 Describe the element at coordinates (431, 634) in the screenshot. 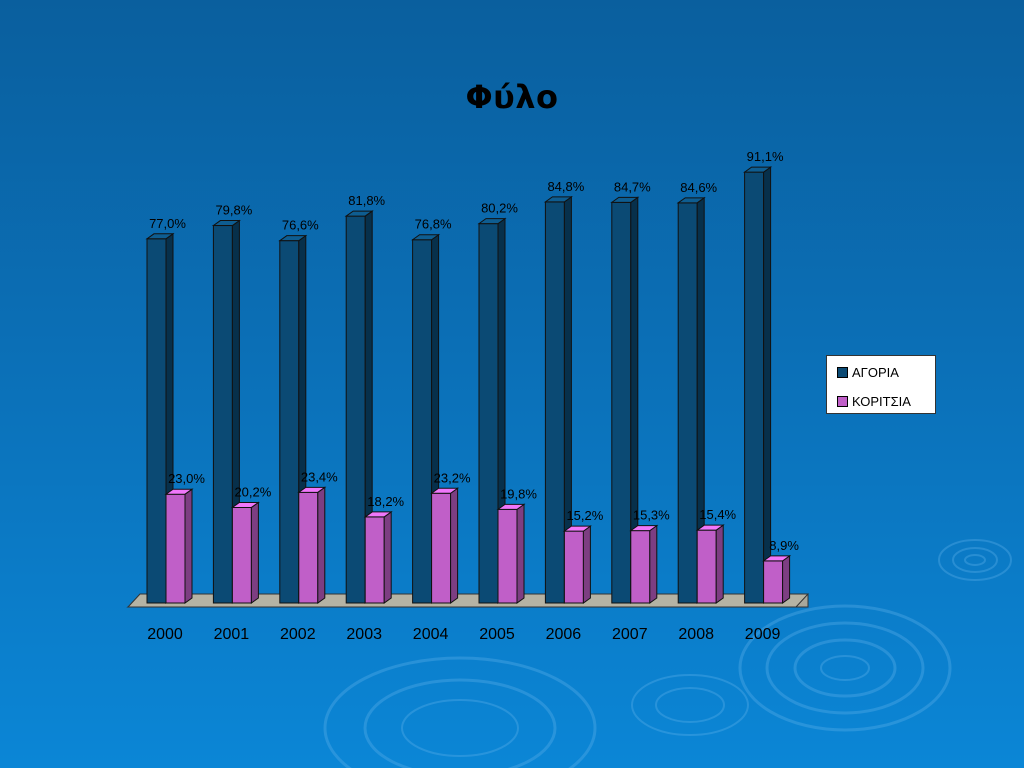

I see `x-tick-label-2004: 2004` at that location.